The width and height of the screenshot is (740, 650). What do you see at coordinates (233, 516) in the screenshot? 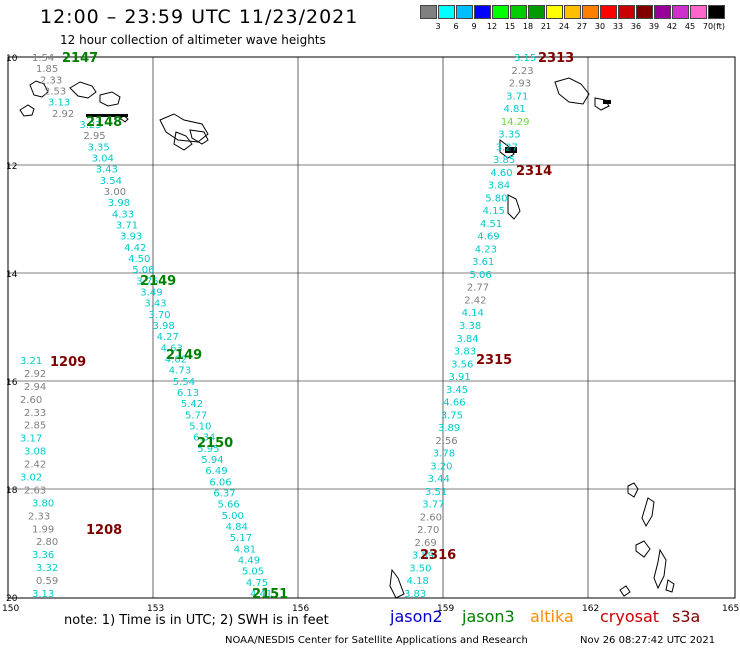
I see `wave-height-value: 5.00` at bounding box center [233, 516].